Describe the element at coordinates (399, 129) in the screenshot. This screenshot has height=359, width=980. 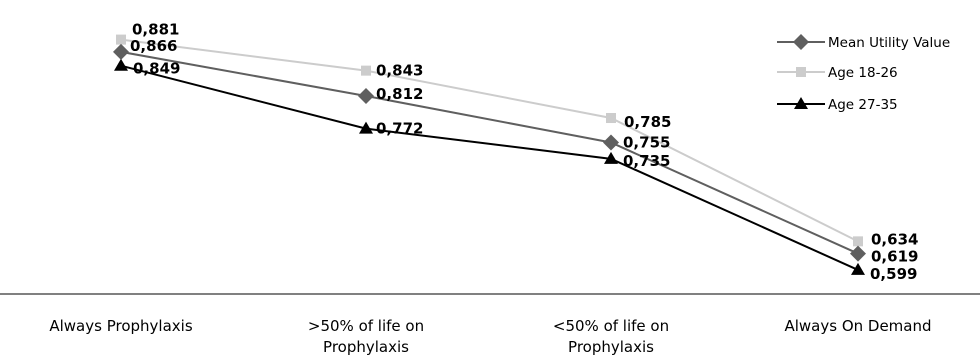
I see `data-label-age-27-35-2: 0,772` at that location.